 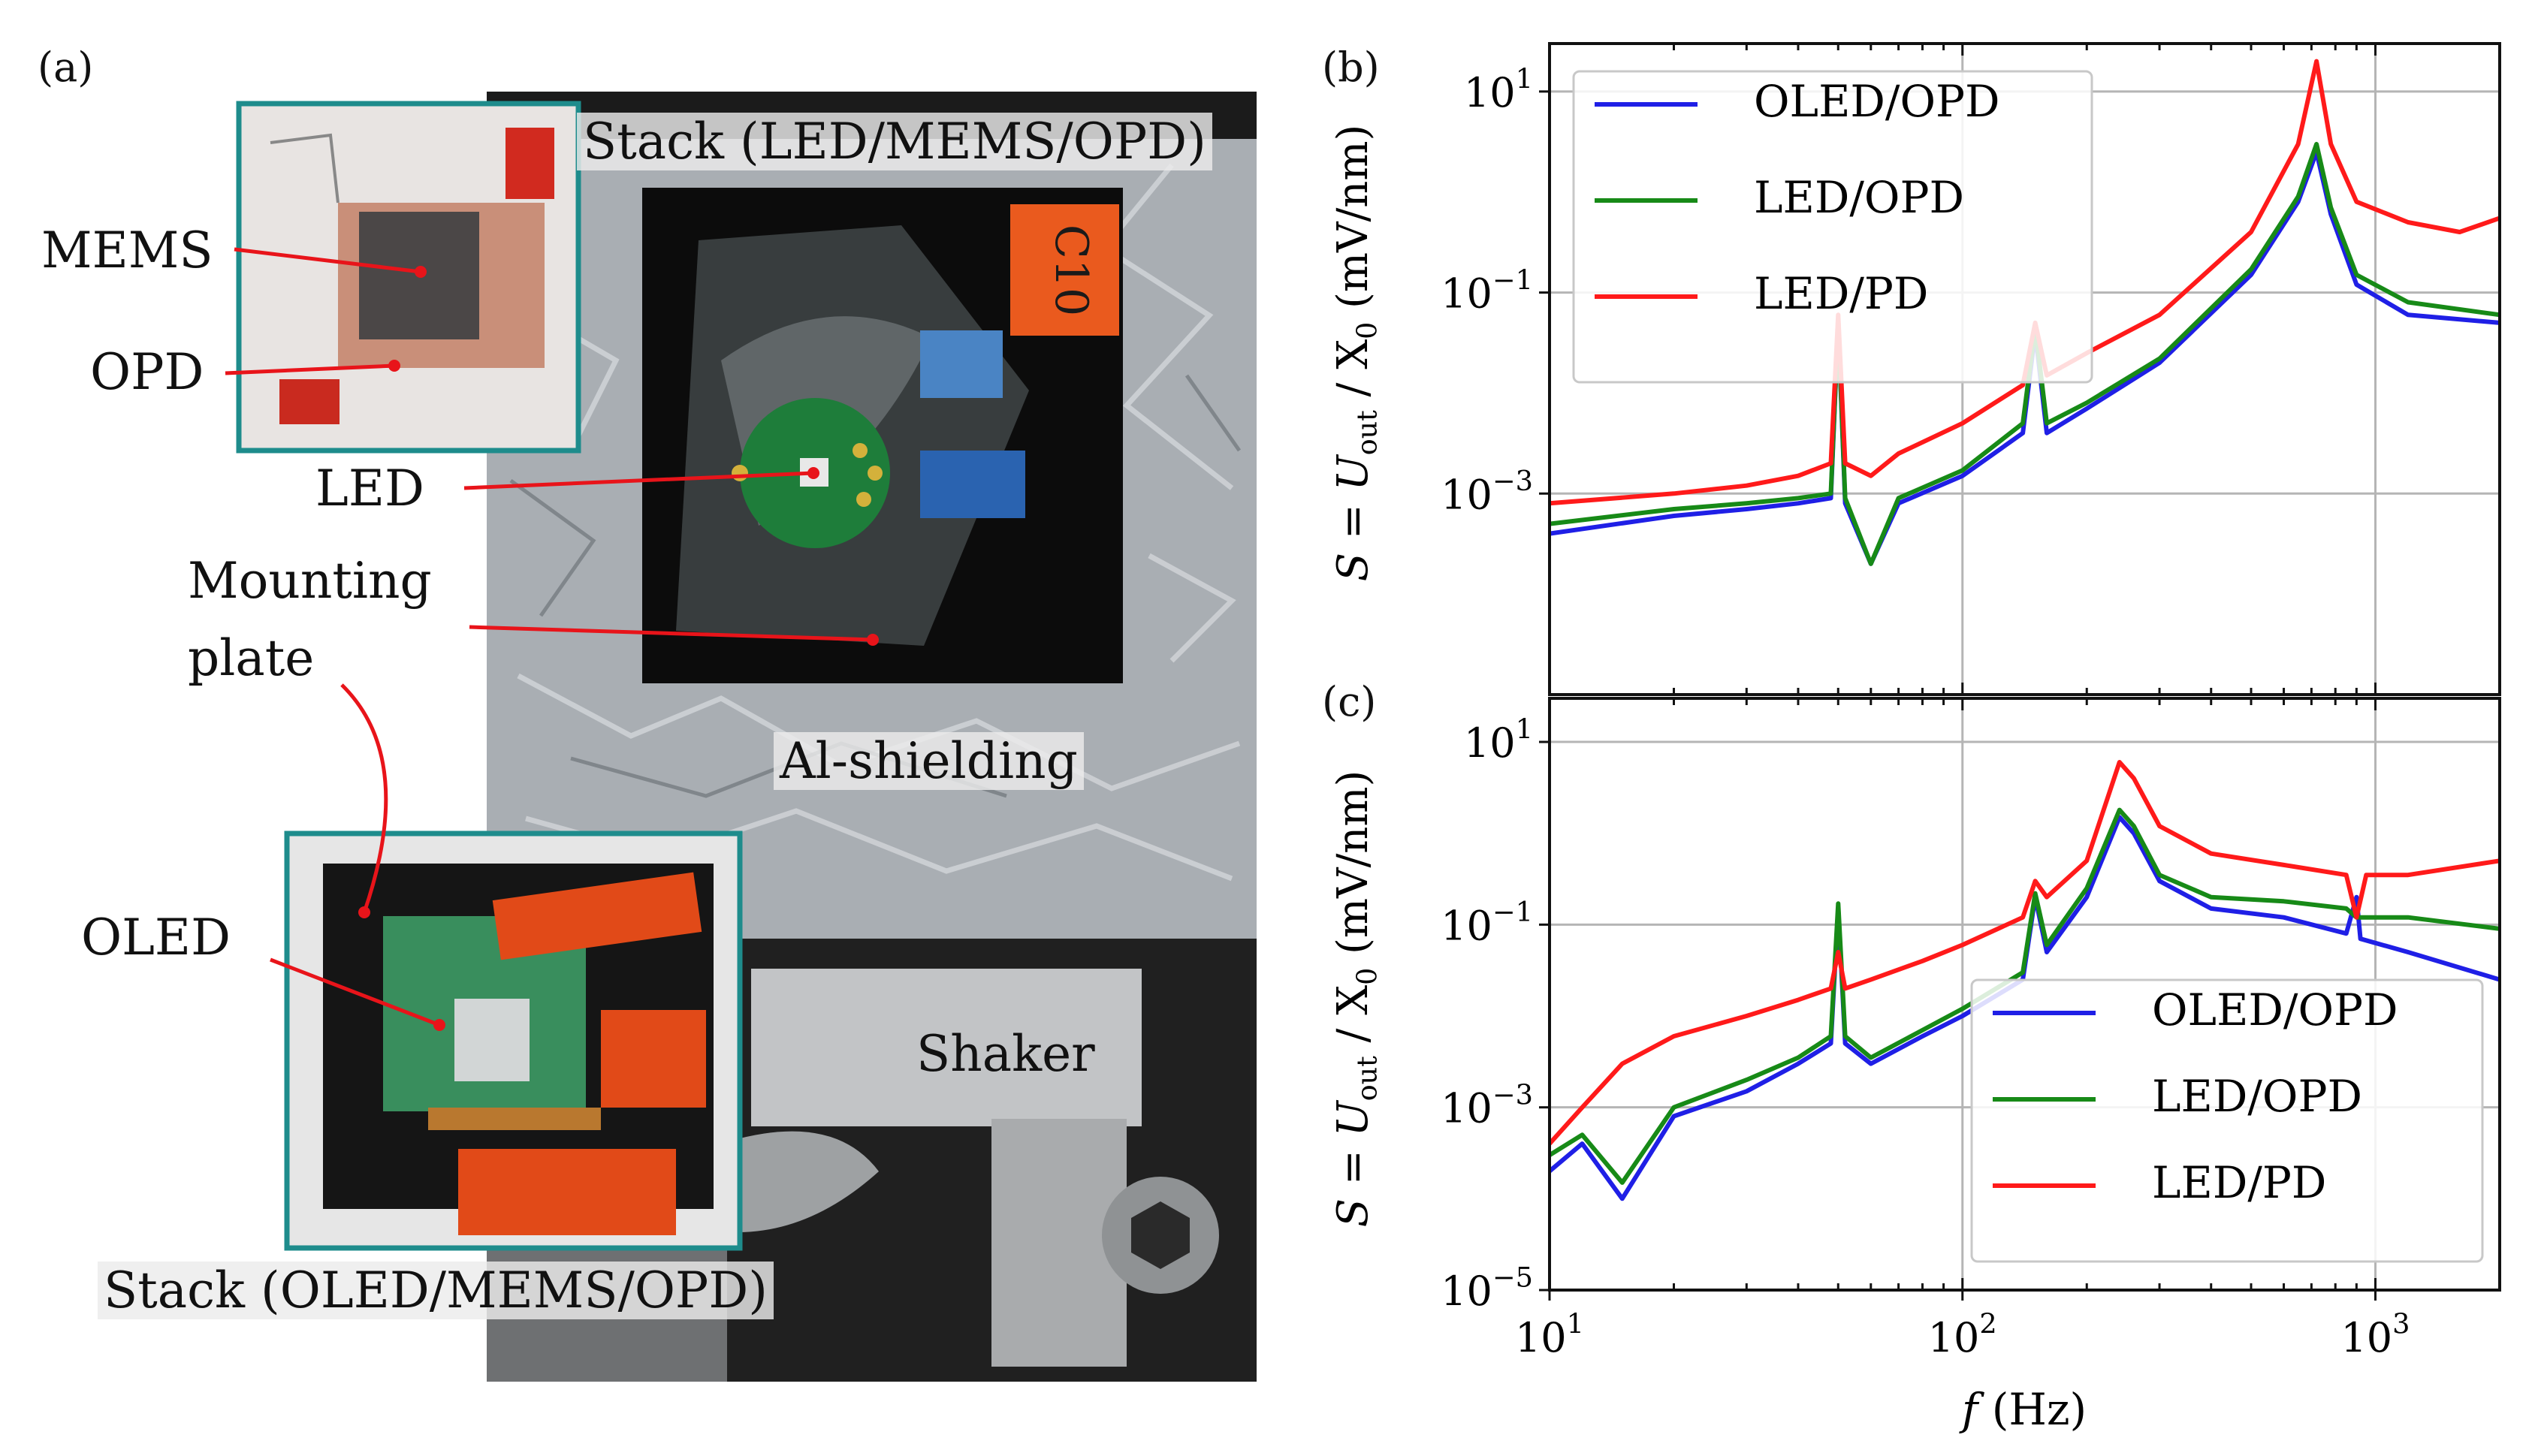 What do you see at coordinates (1487, 1288) in the screenshot?
I see `y-tick-label: 10⁻⁵` at bounding box center [1487, 1288].